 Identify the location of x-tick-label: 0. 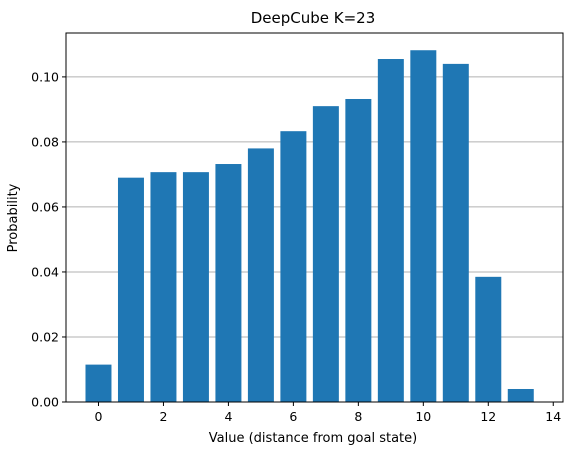
(99, 416).